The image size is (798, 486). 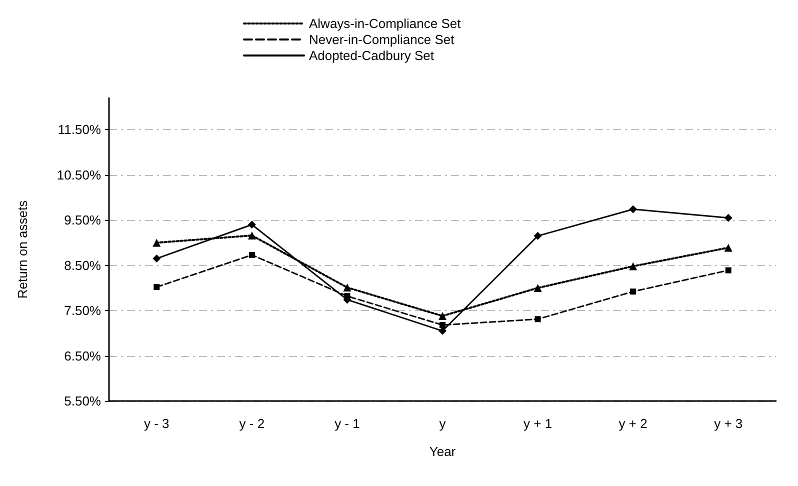 What do you see at coordinates (252, 423) in the screenshot?
I see `x-tick-label: y - 2` at bounding box center [252, 423].